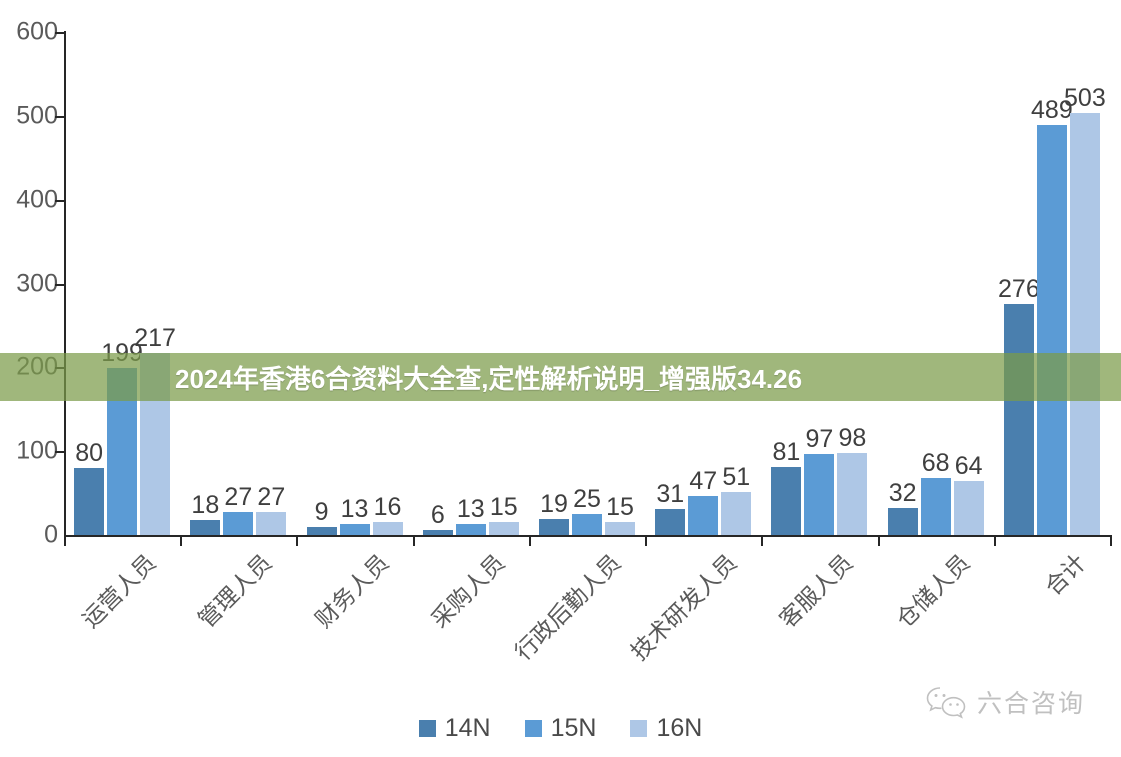 The image size is (1121, 757). Describe the element at coordinates (1052, 316) in the screenshot. I see `bar: 489` at that location.